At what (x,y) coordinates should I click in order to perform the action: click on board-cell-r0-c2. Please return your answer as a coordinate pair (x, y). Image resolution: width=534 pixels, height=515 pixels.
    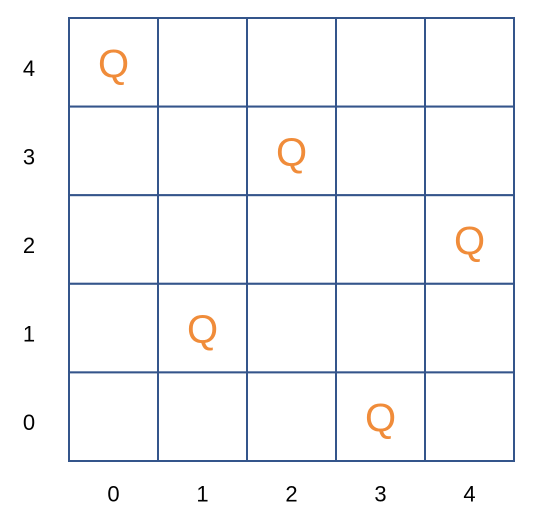
    Looking at the image, I should click on (291, 416).